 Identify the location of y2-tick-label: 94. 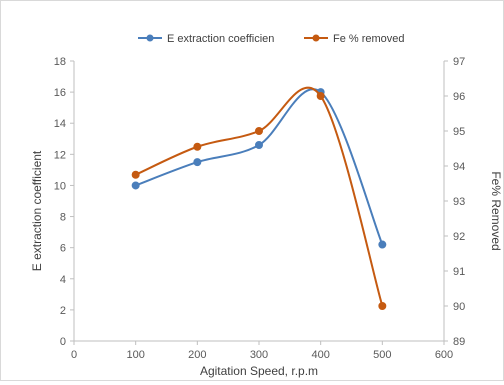
(459, 167).